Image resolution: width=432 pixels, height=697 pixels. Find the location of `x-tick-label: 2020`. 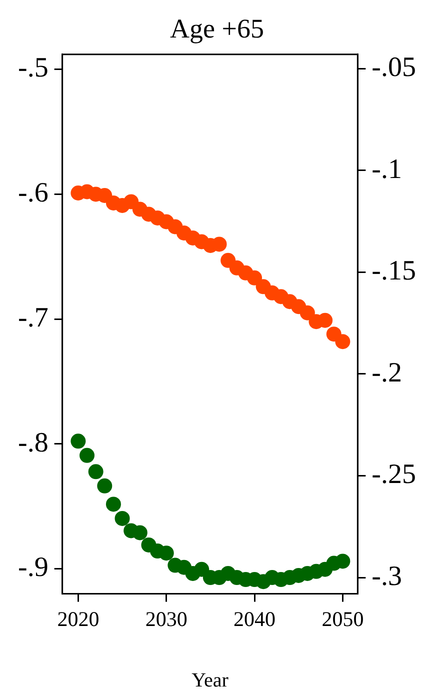

x-tick-label: 2020 is located at coordinates (78, 618).